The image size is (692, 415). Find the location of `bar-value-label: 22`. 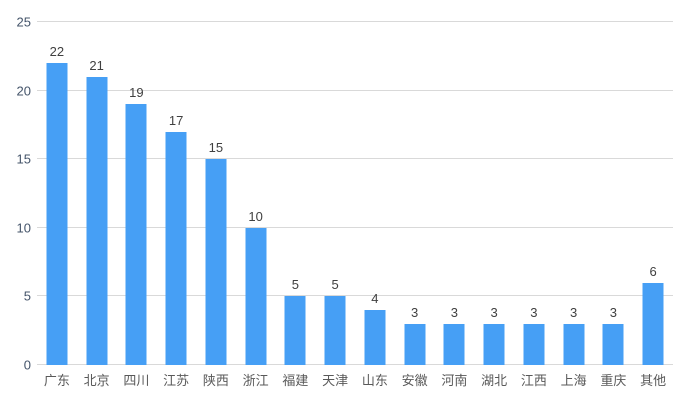

bar-value-label: 22 is located at coordinates (57, 52).